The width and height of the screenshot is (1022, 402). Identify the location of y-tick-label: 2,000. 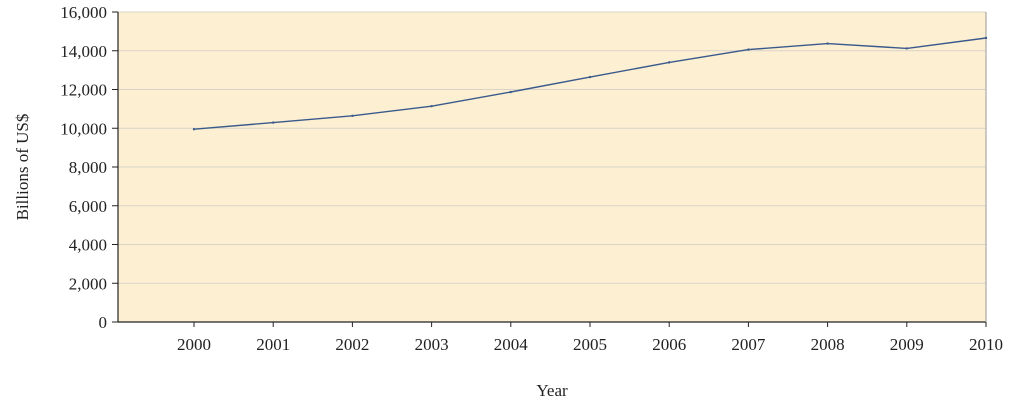
(88, 283).